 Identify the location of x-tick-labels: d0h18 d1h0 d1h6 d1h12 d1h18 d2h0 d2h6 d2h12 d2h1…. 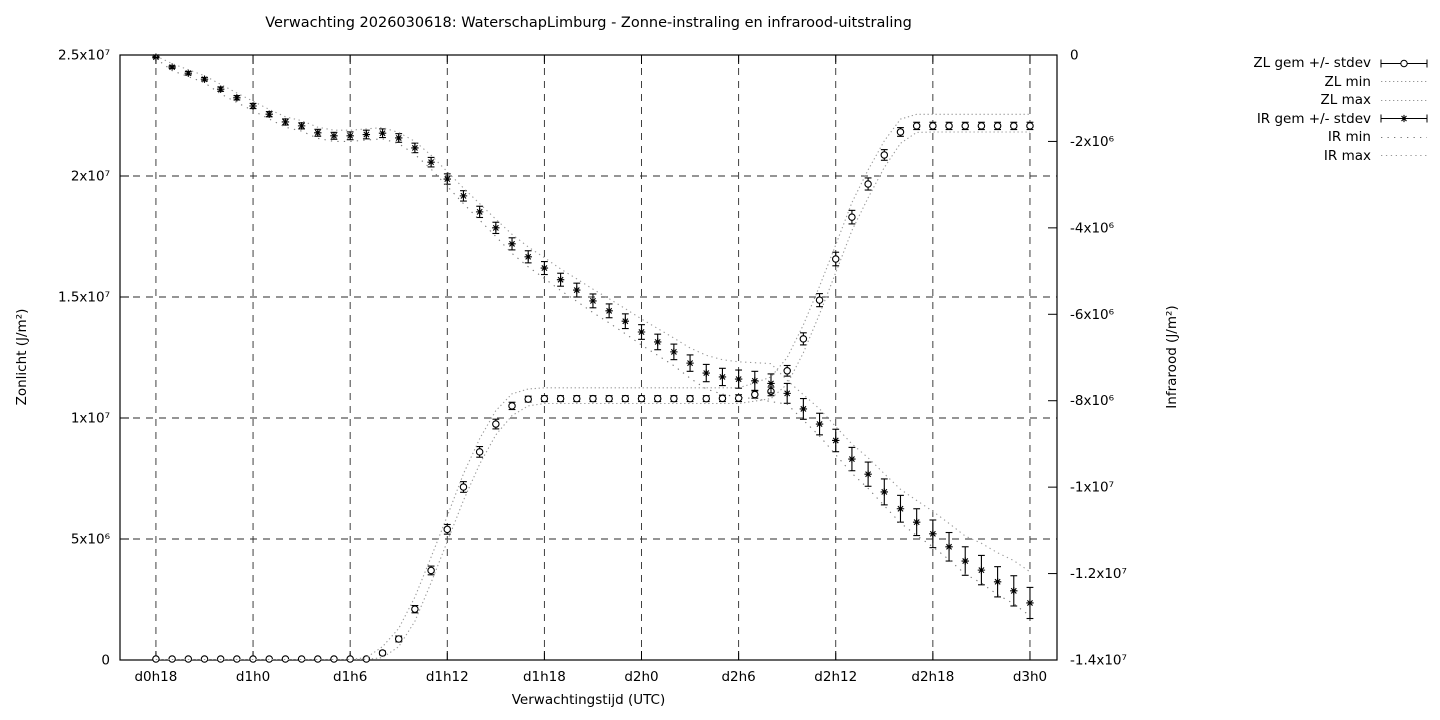
(590, 677).